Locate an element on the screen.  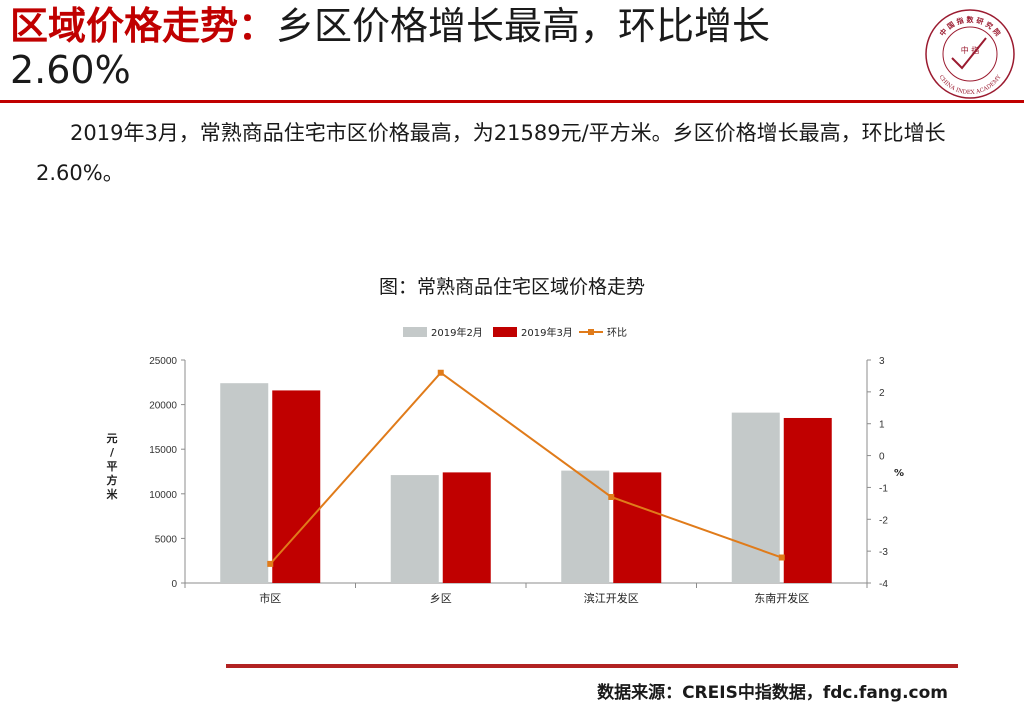
china-index-academy-logo: 中 国 指 数 研 究 院 CHINA INDEX ACADEMY 中 指 is located at coordinates (970, 54).